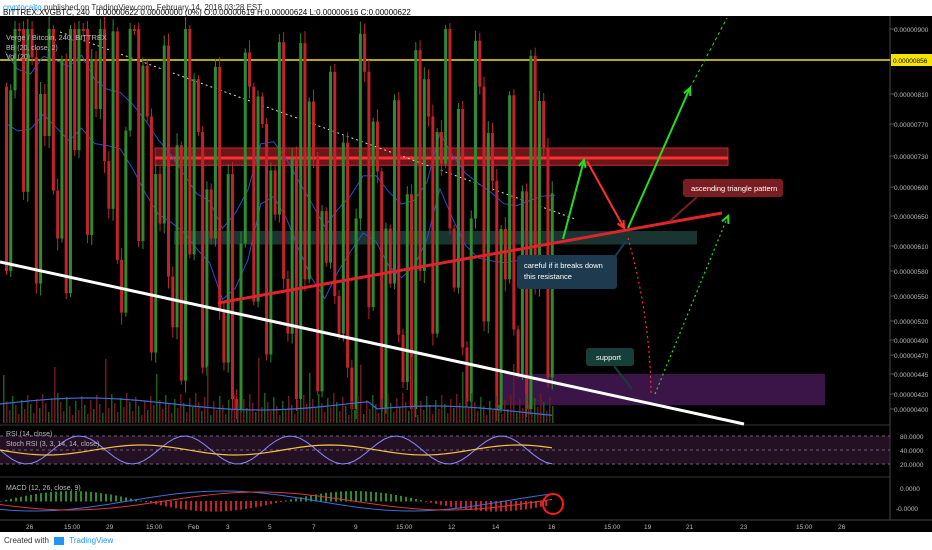 The image size is (932, 550). What do you see at coordinates (548, 276) in the screenshot?
I see `careful-note-line2: this resistance` at bounding box center [548, 276].